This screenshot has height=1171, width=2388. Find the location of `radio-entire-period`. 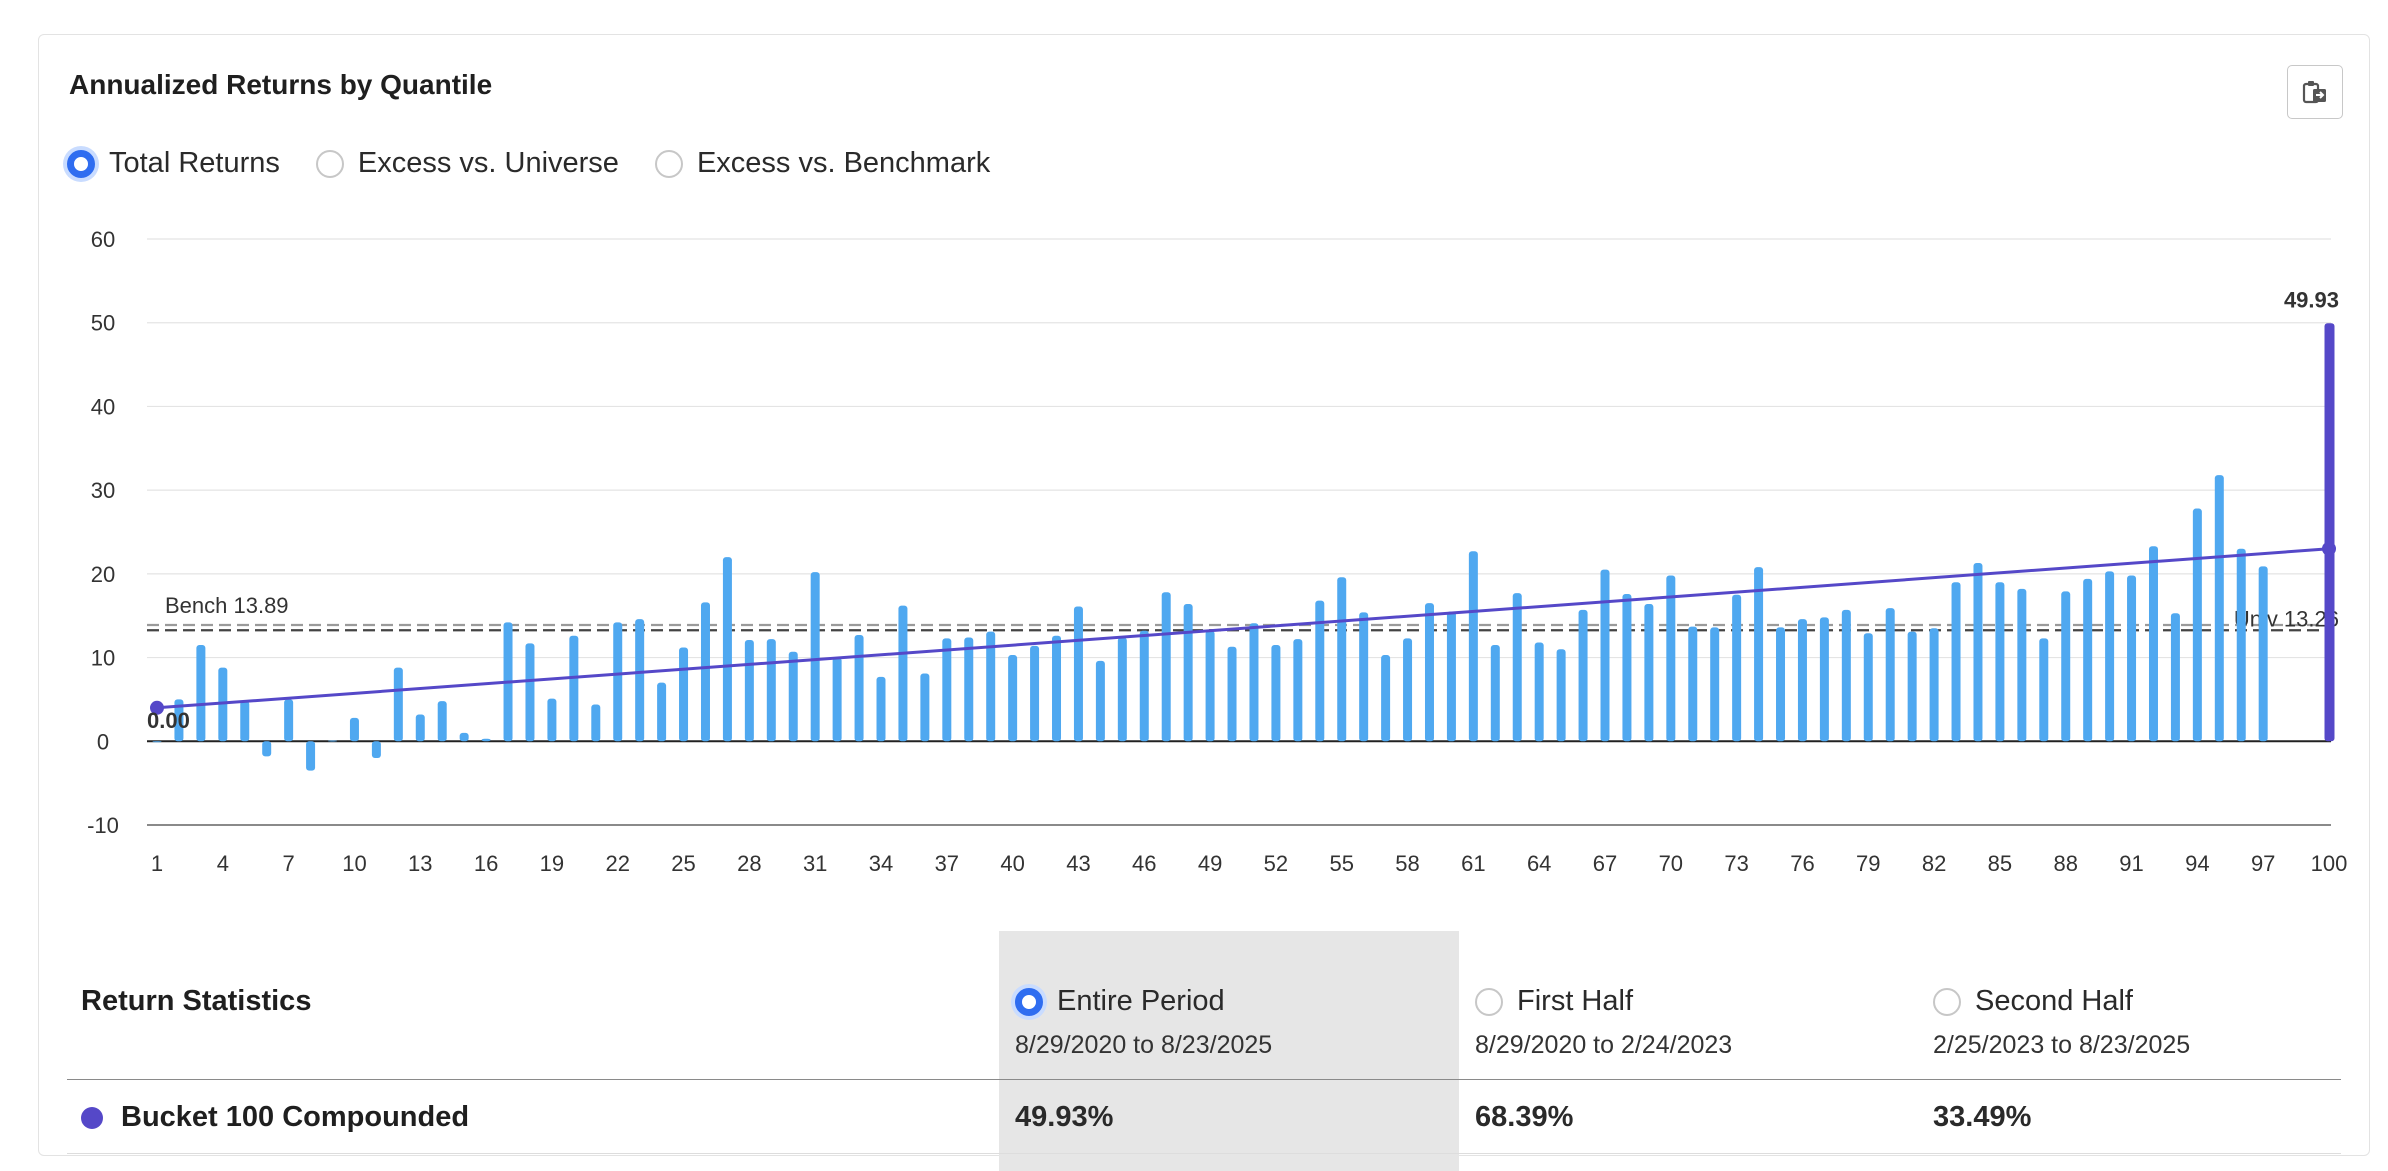

radio-entire-period is located at coordinates (1029, 1001).